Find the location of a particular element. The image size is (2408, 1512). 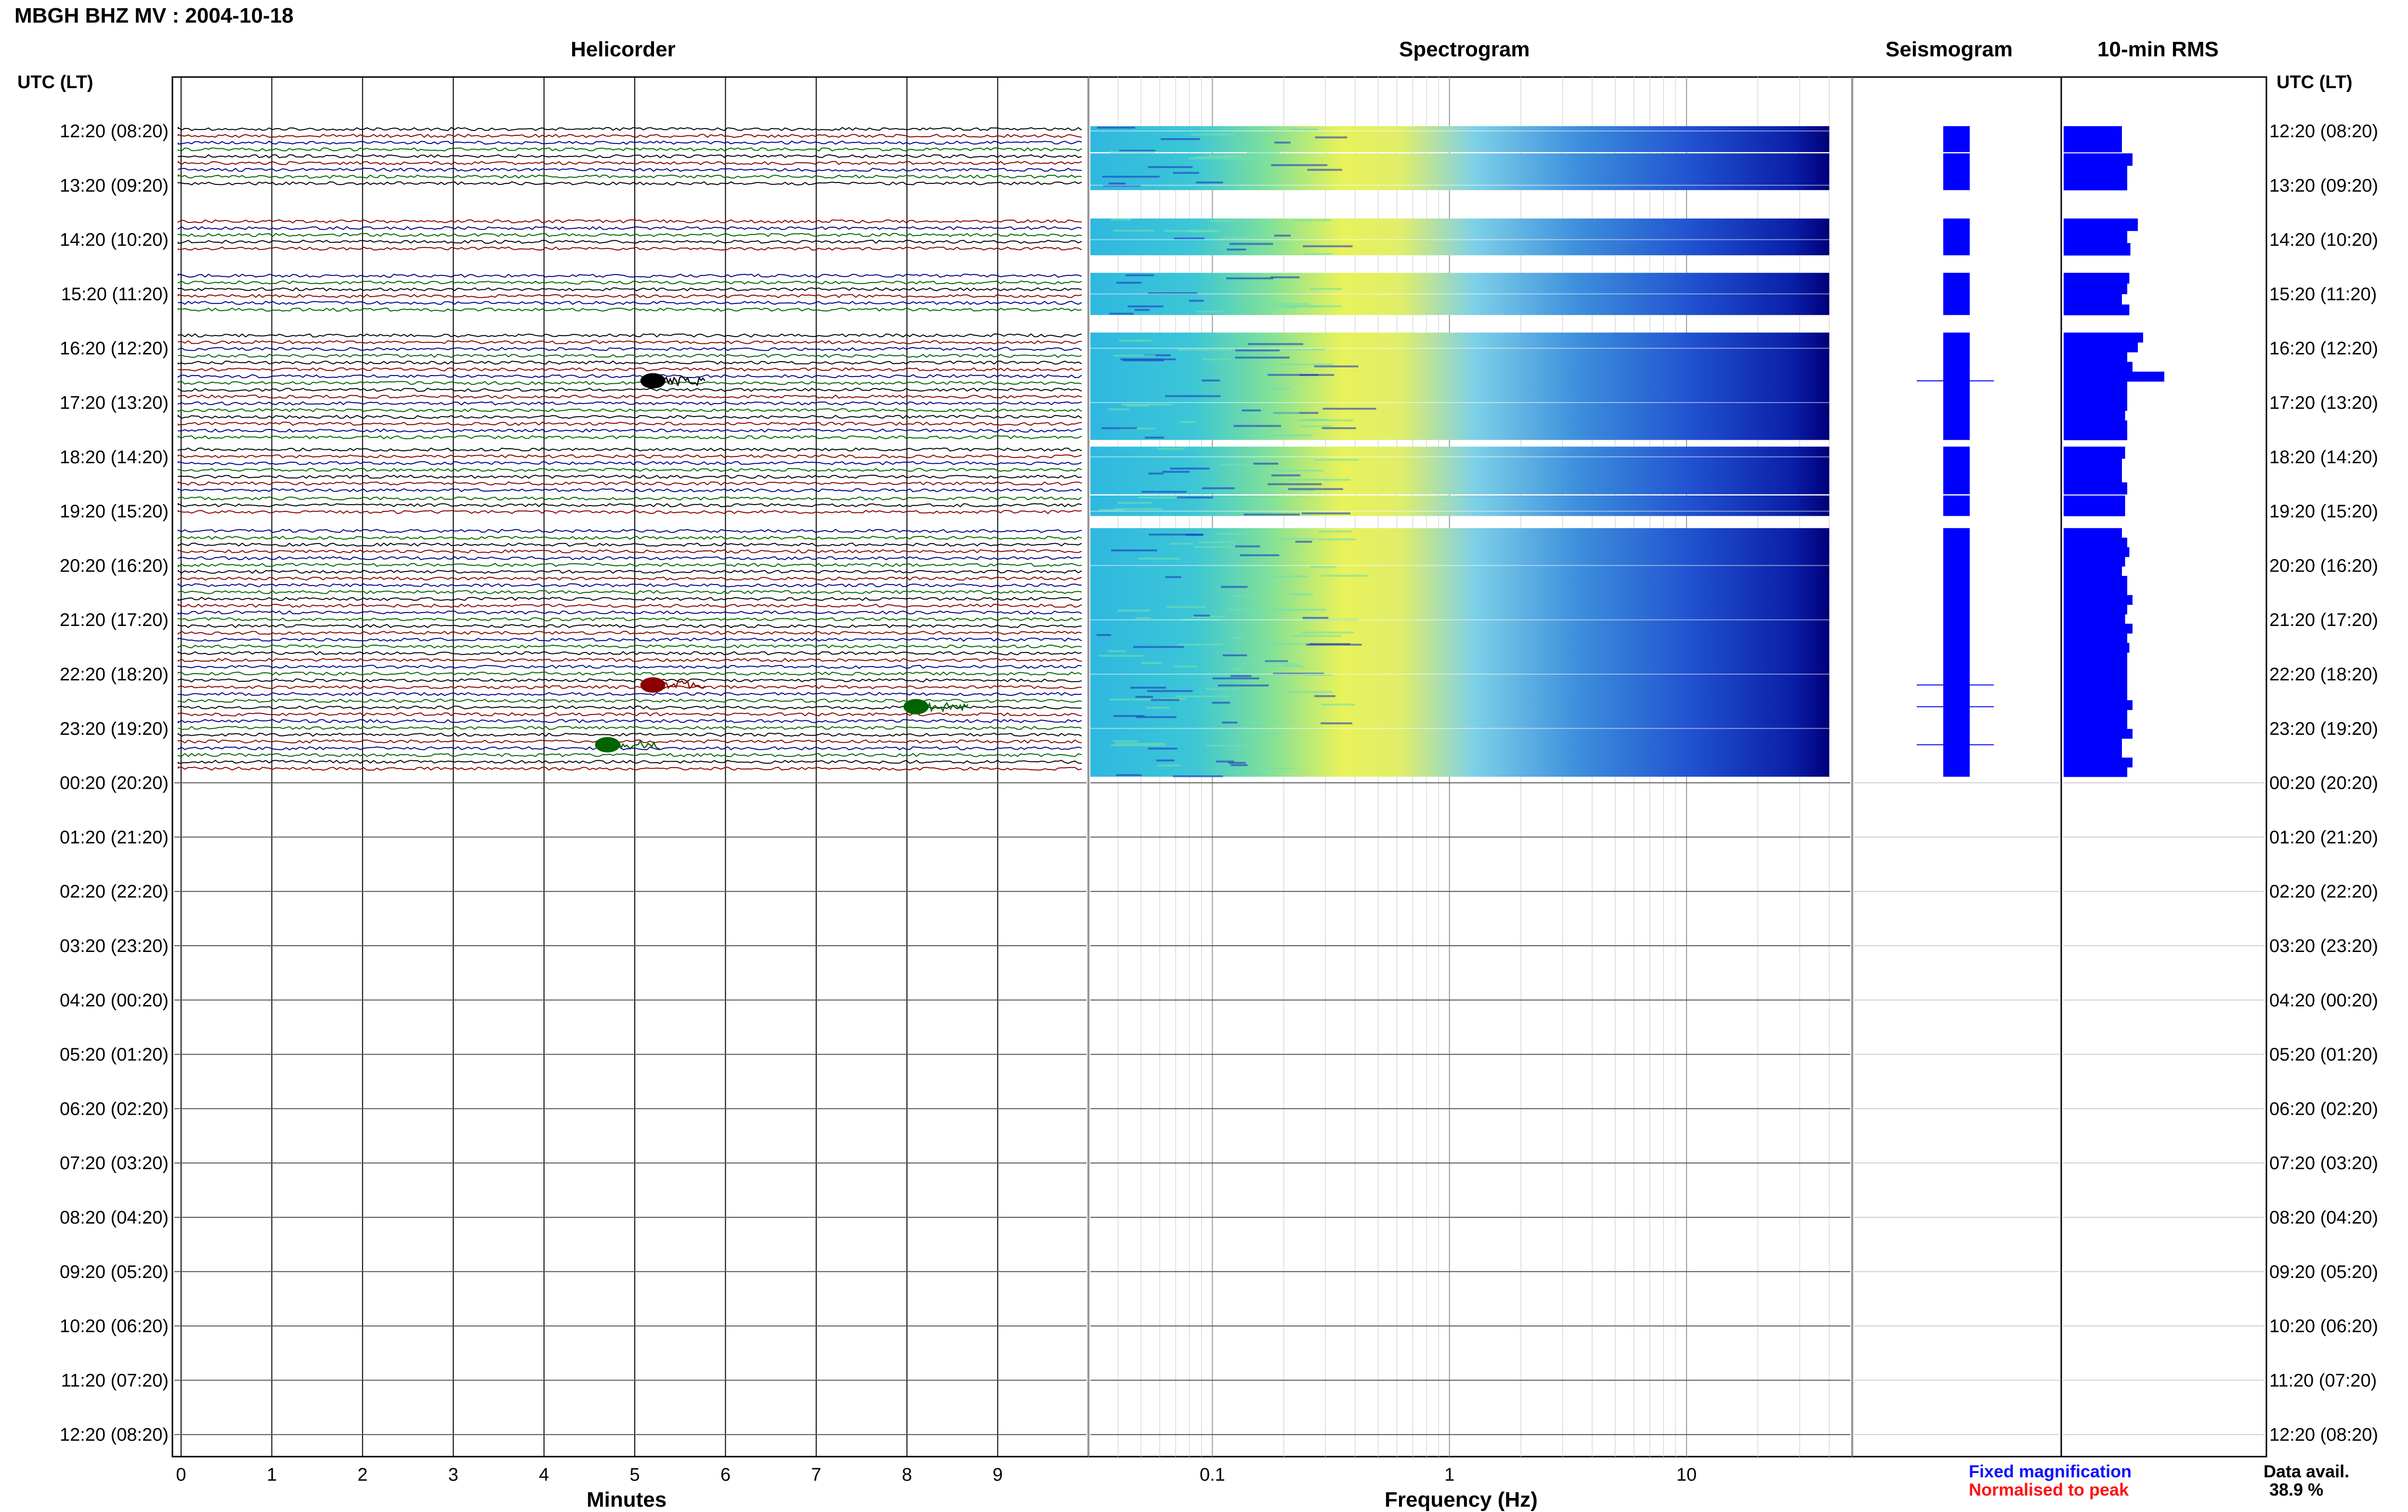

time-label-right: 23:20 (19:20) is located at coordinates (2323, 729).